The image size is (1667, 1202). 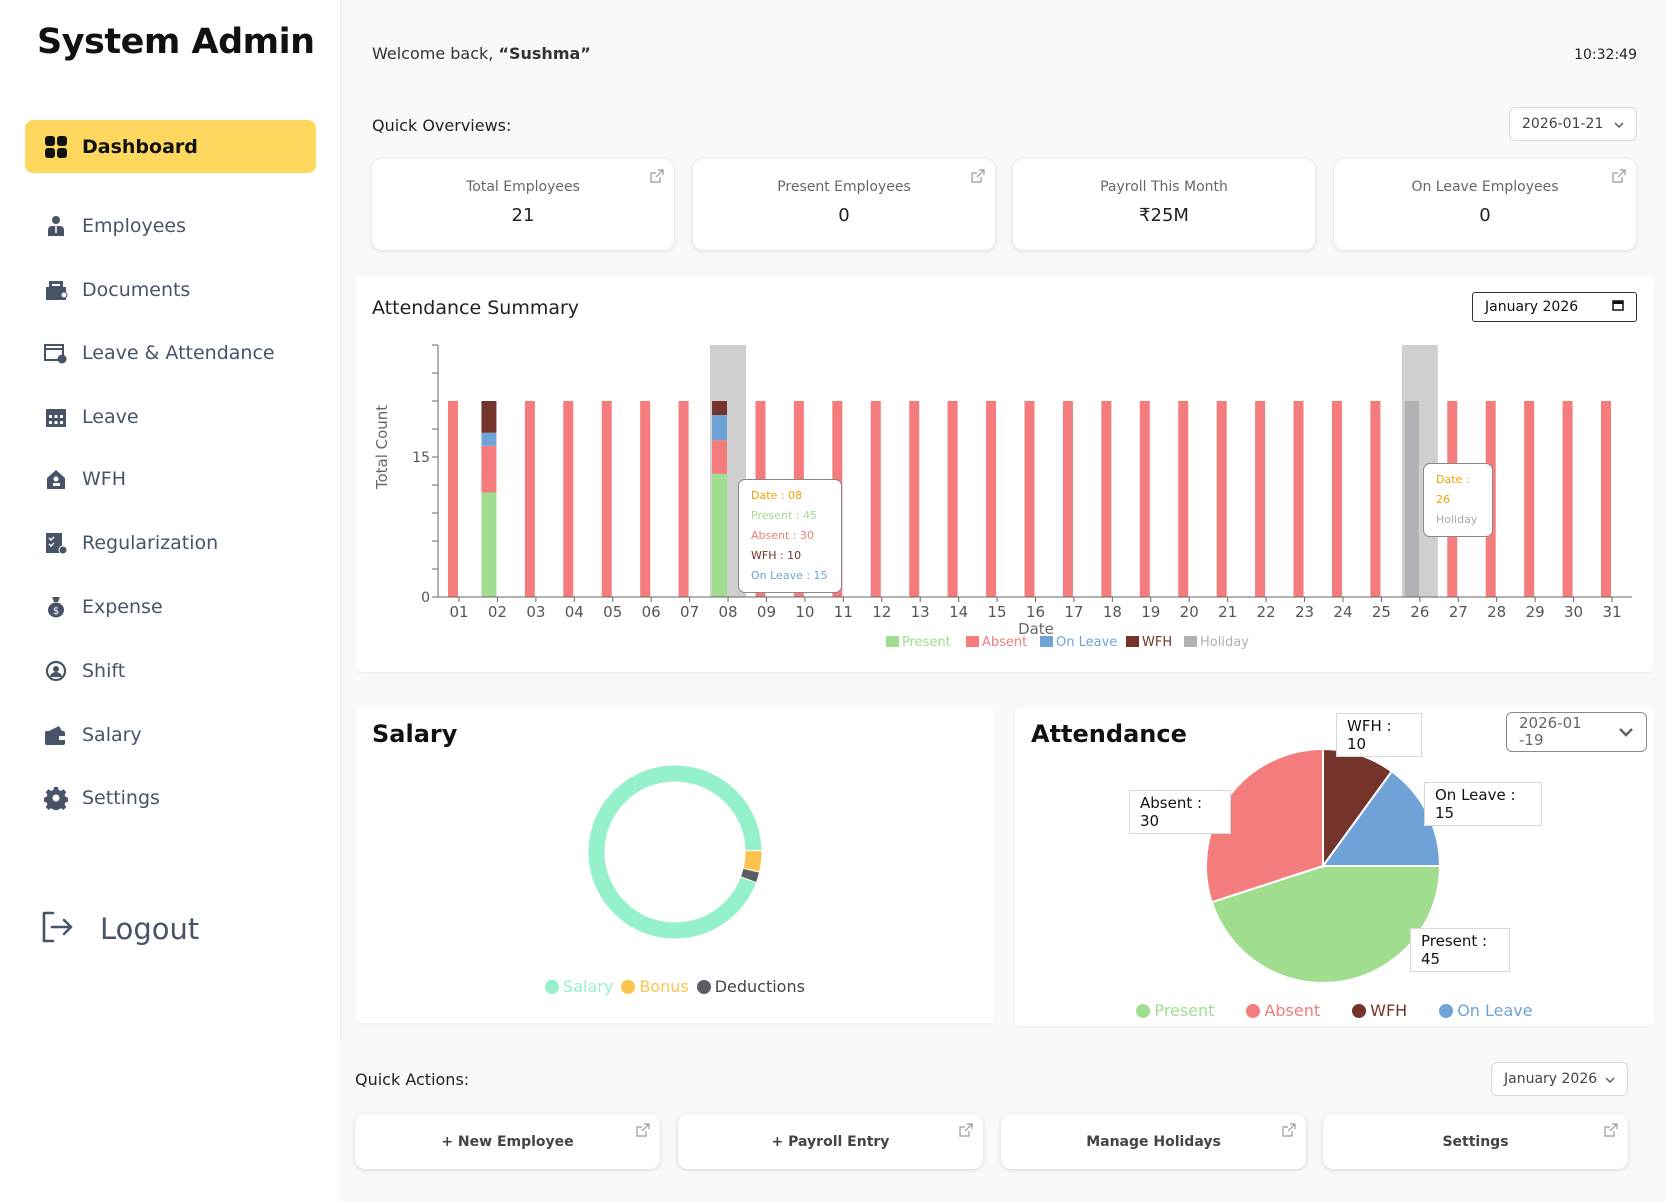 What do you see at coordinates (170, 478) in the screenshot?
I see `sidebar-item-wfh: WFH` at bounding box center [170, 478].